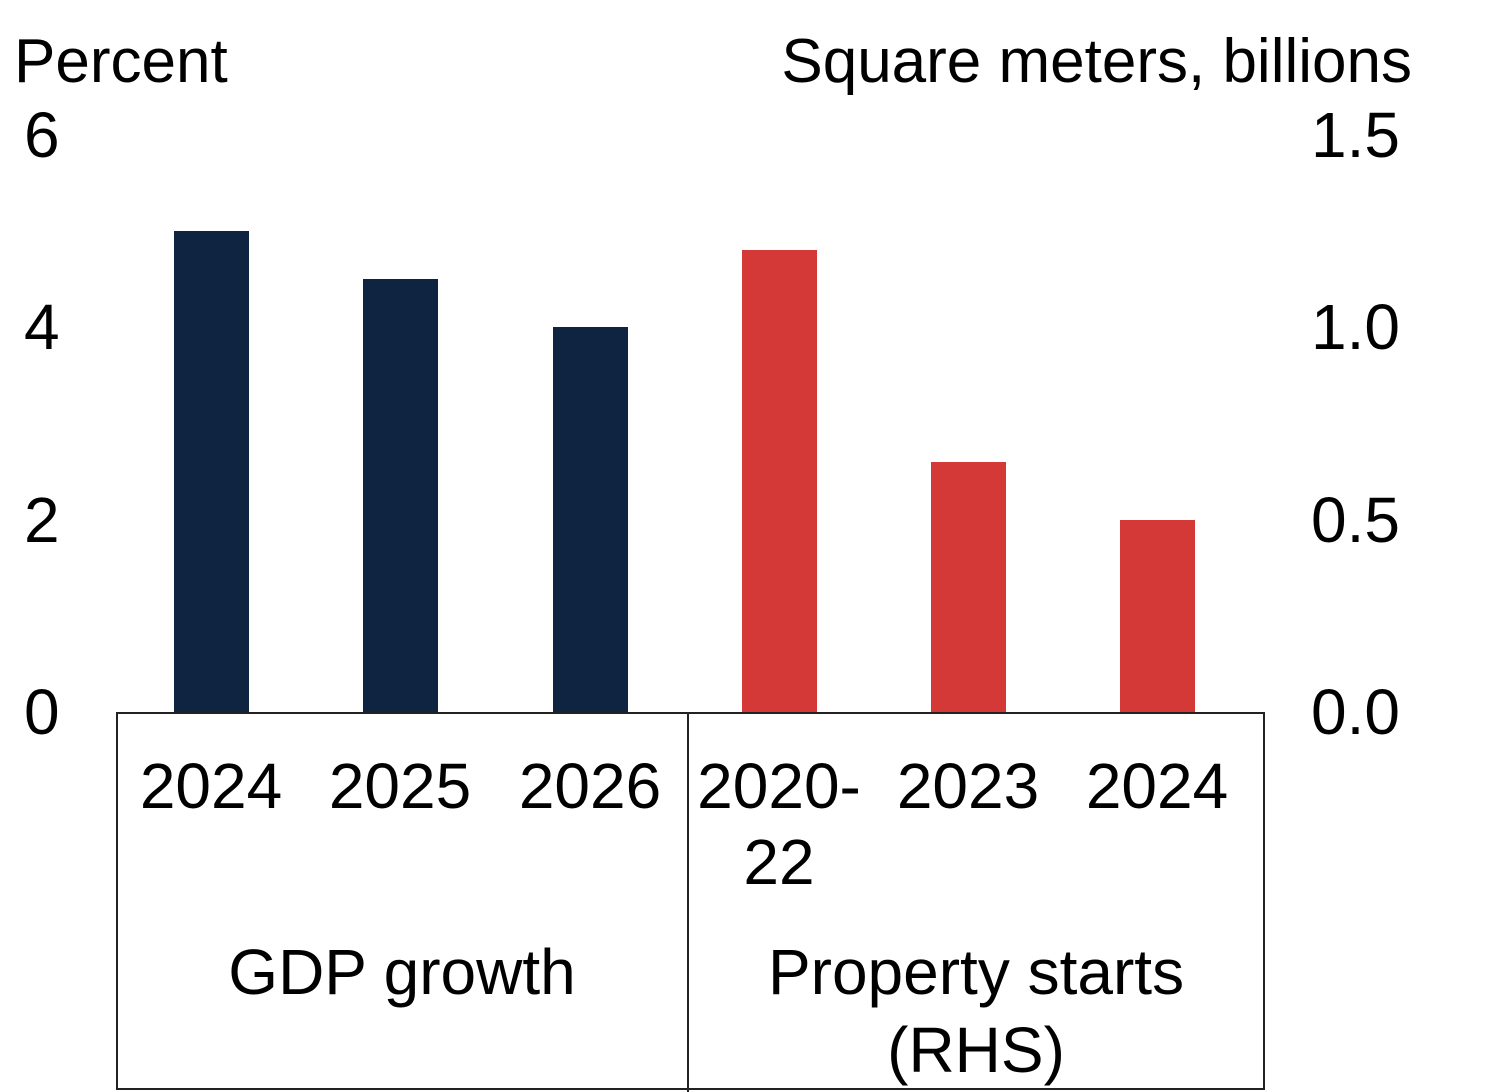  Describe the element at coordinates (211, 471) in the screenshot. I see `bar-gdp-growth-2024` at that location.